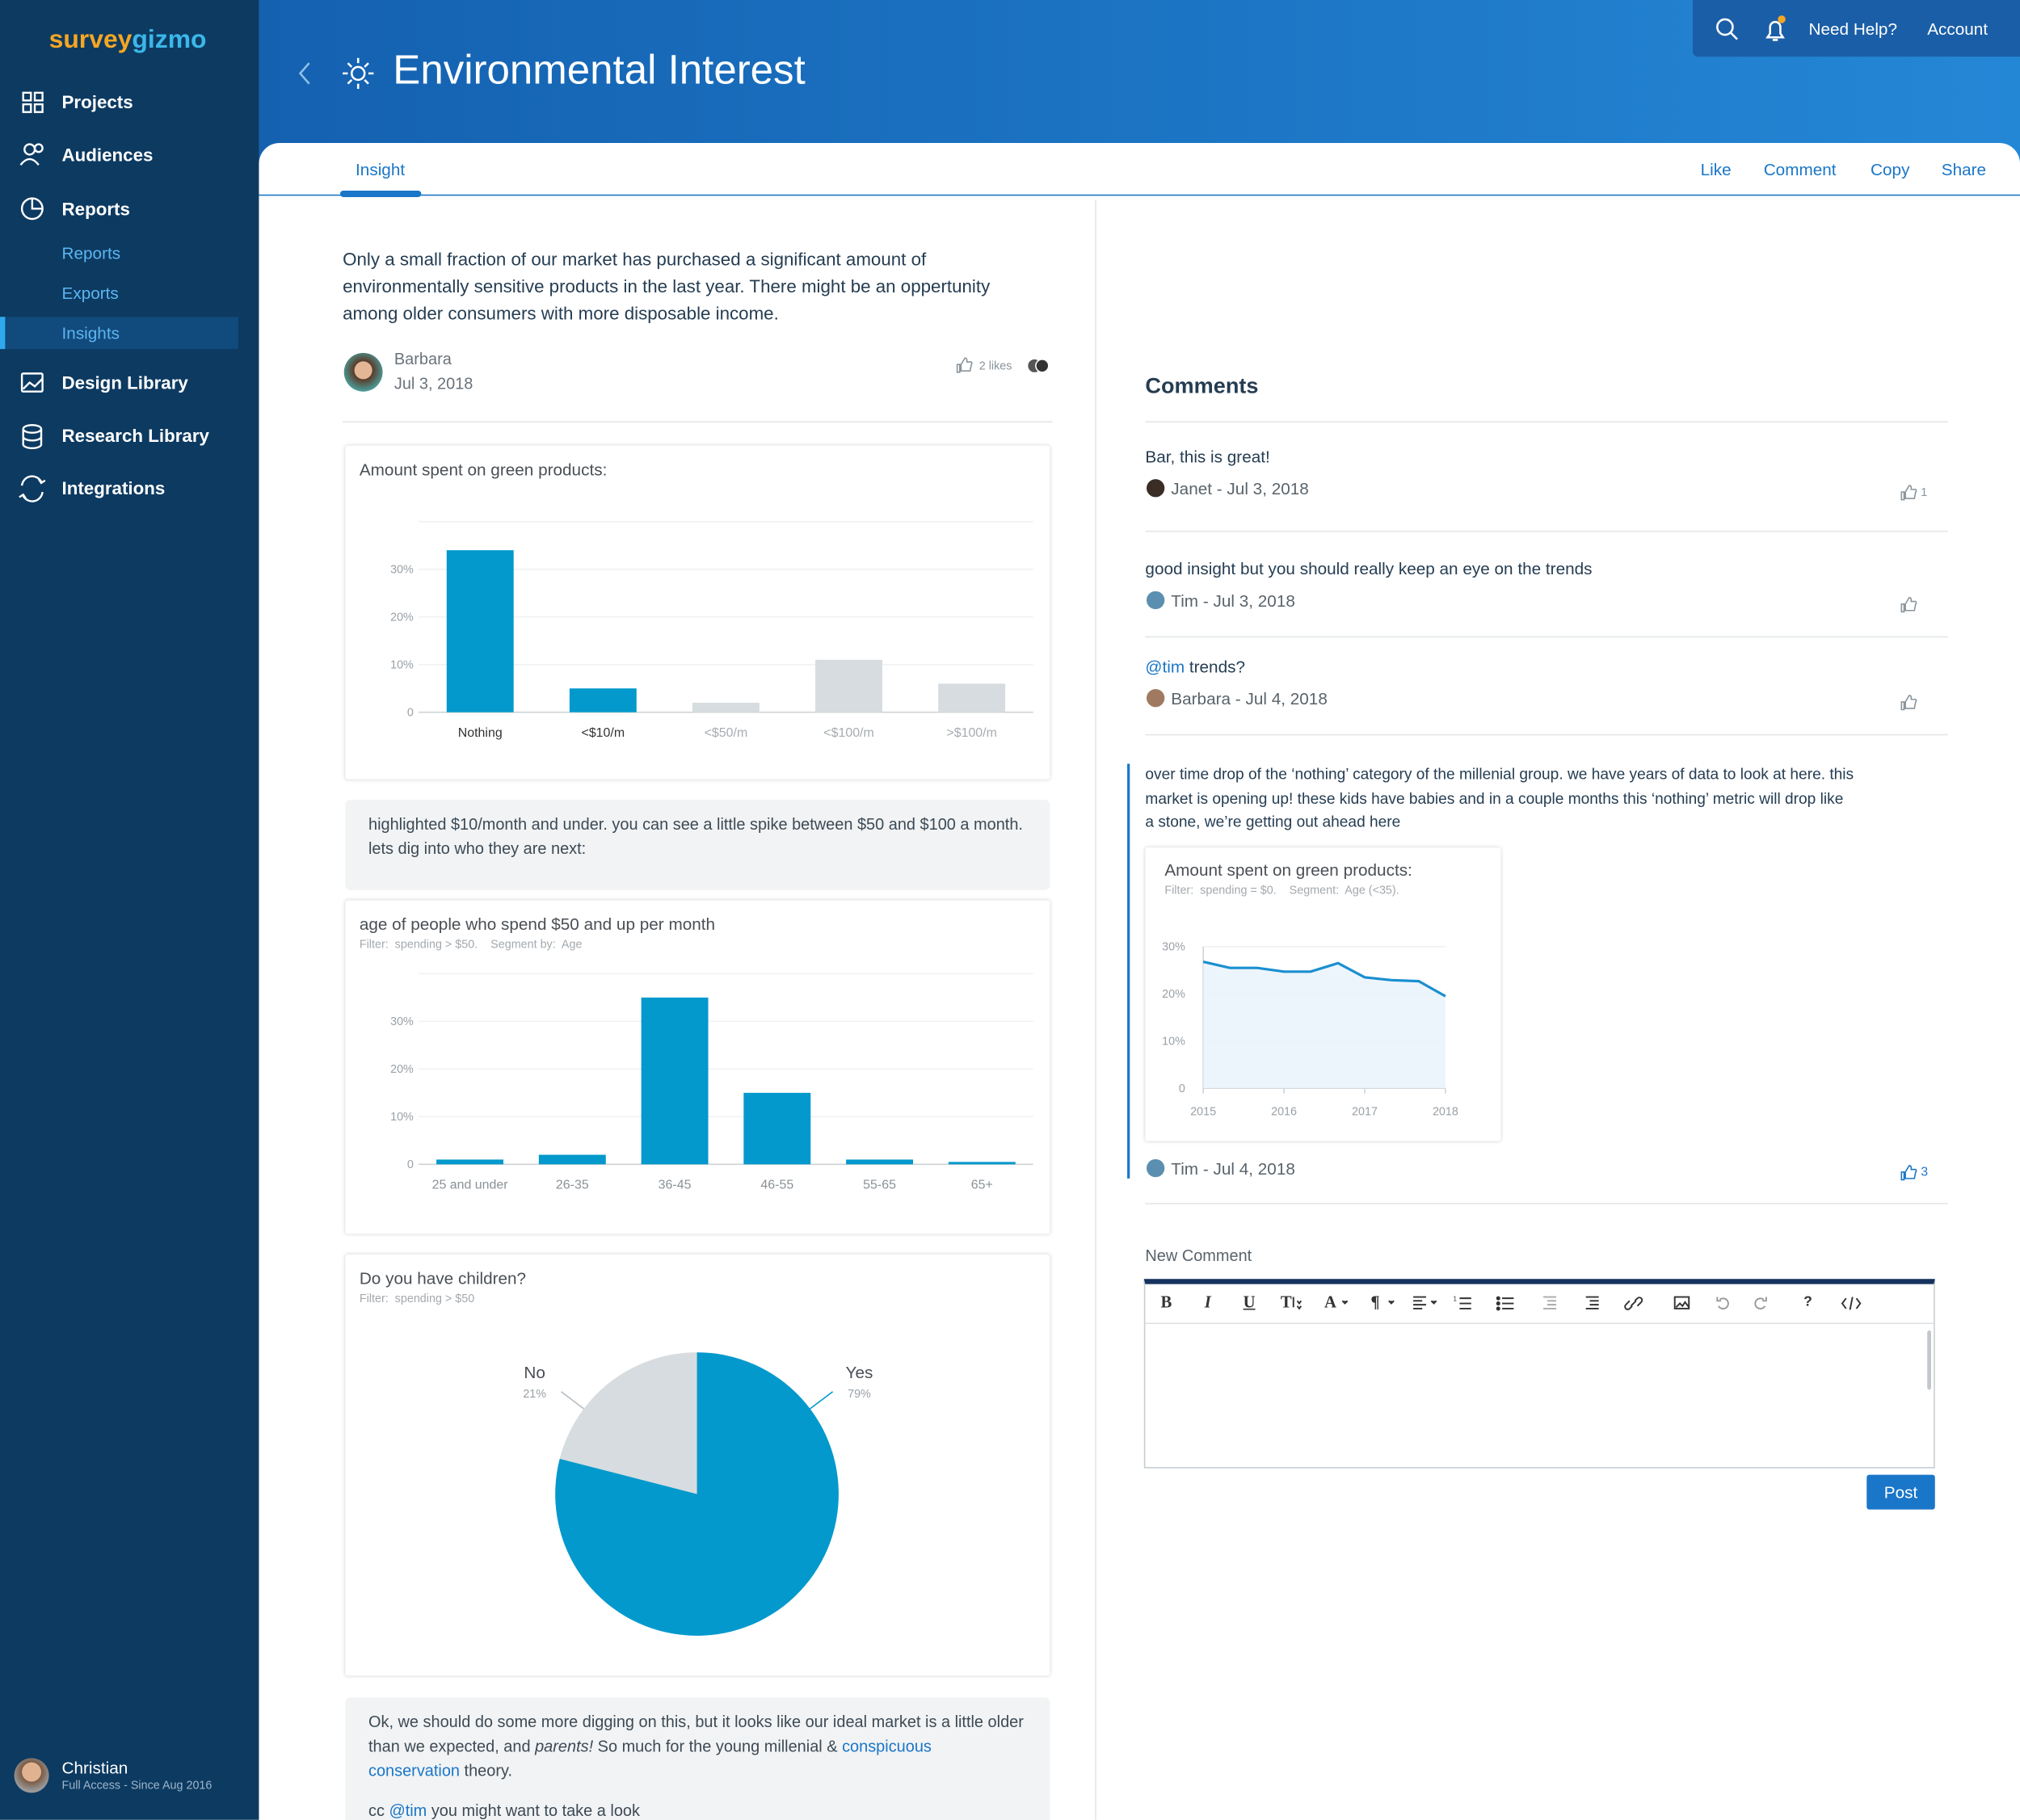 This screenshot has height=1820, width=2020. I want to click on text-segment: theory., so click(485, 1771).